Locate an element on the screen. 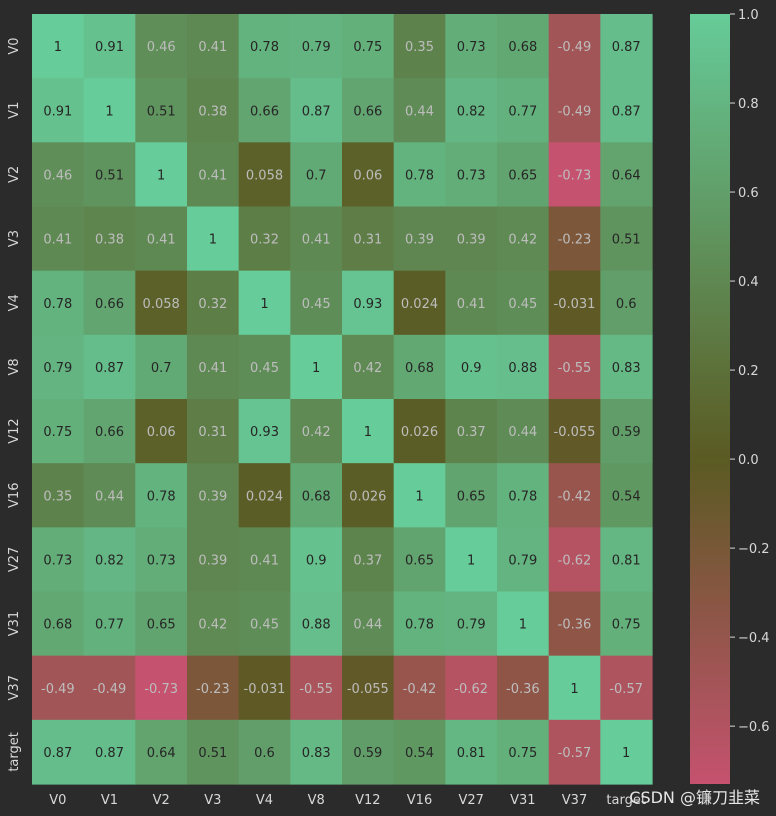 The image size is (776, 816). cell-label-V27-V1: 0.82 is located at coordinates (109, 560).